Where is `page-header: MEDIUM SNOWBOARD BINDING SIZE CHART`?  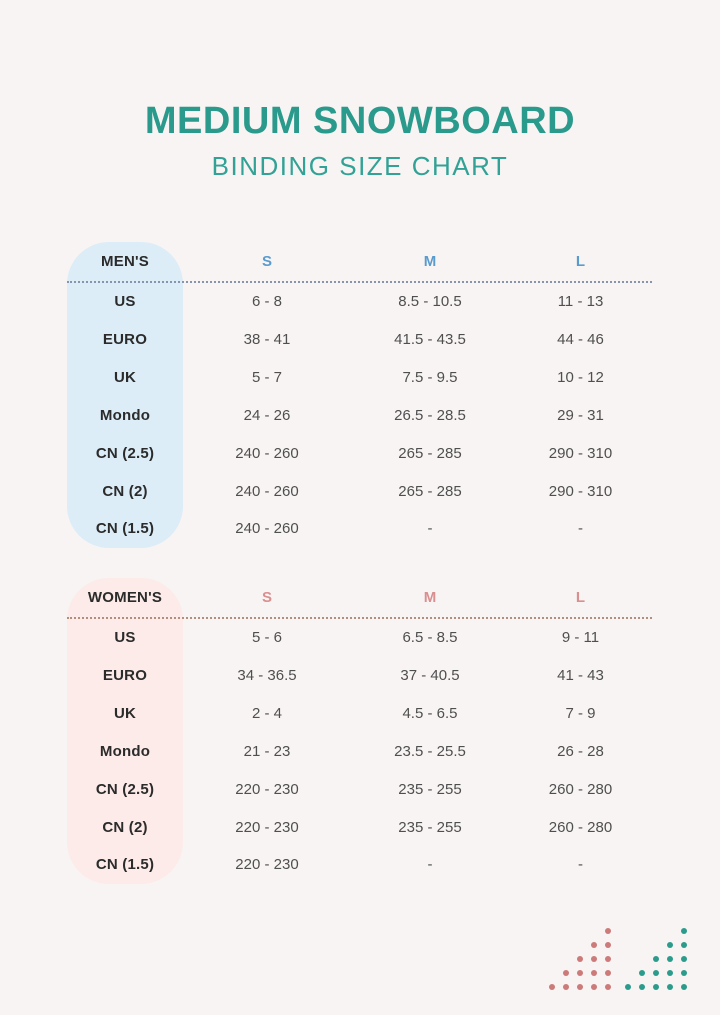 page-header: MEDIUM SNOWBOARD BINDING SIZE CHART is located at coordinates (360, 141).